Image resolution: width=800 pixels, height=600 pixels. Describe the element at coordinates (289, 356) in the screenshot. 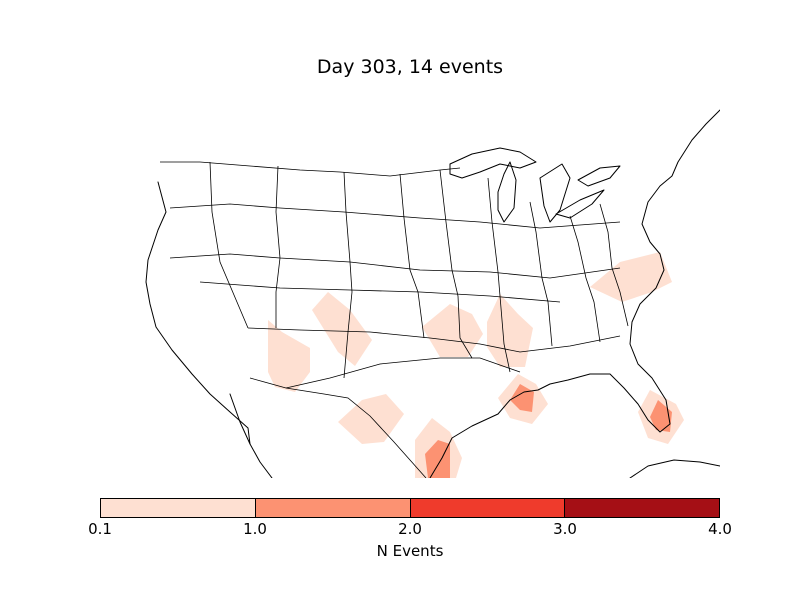

I see `event-area-arizona` at that location.